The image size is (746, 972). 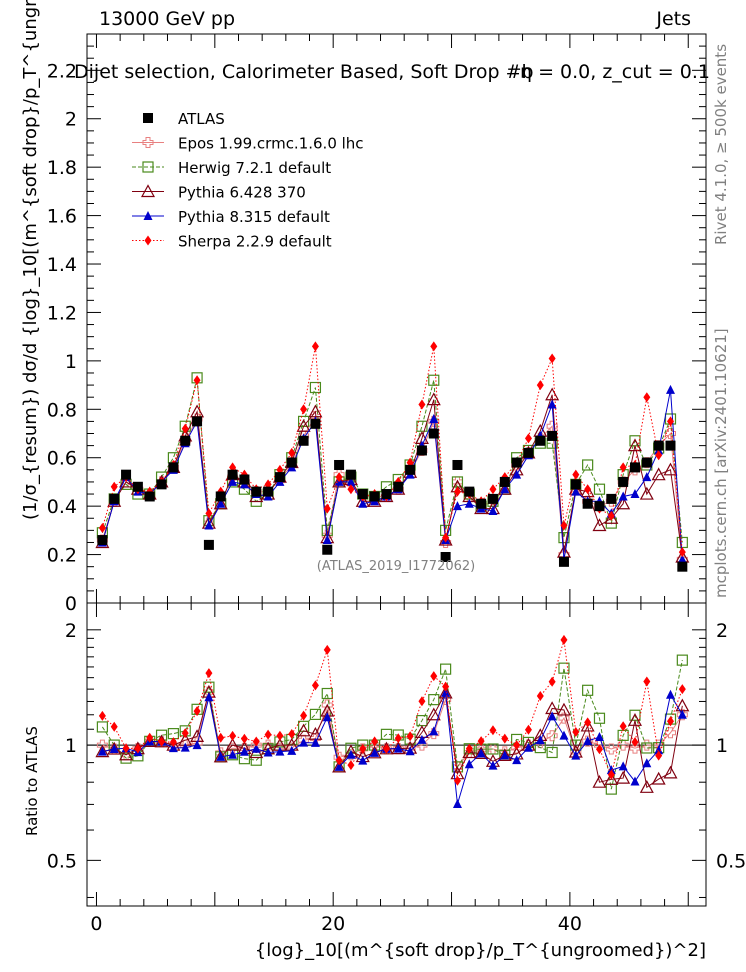 What do you see at coordinates (62, 265) in the screenshot?
I see `y-tick-label: 1.4` at bounding box center [62, 265].